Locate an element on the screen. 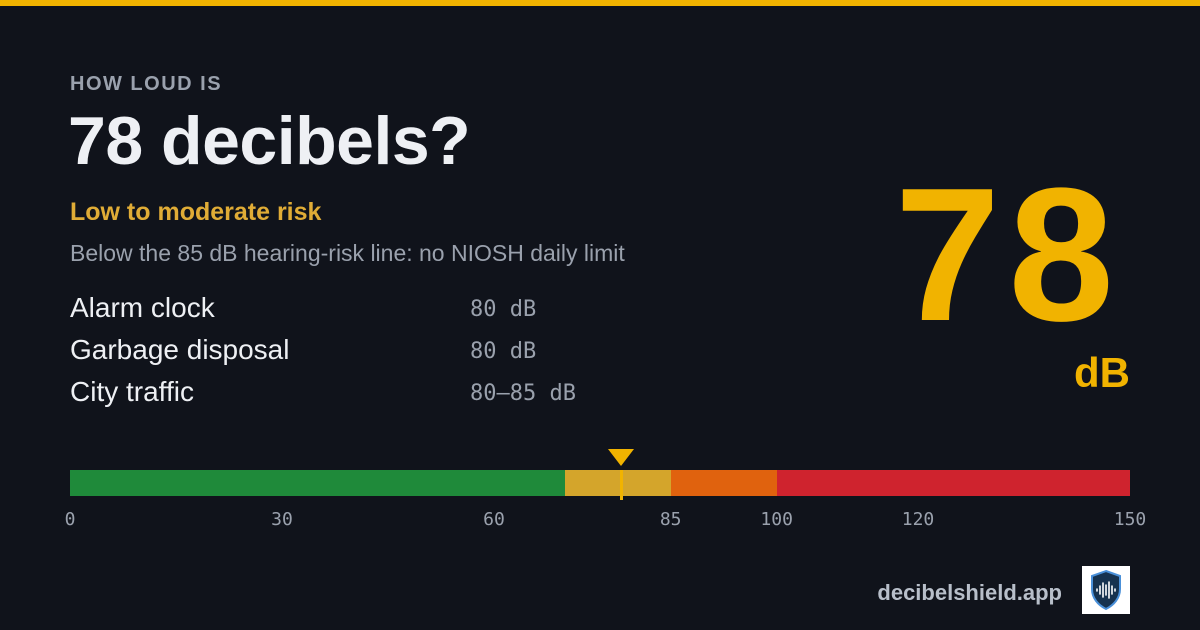 This screenshot has width=1200, height=630. loudness-scale: 0 30 60 85 100 120 150 is located at coordinates (605, 492).